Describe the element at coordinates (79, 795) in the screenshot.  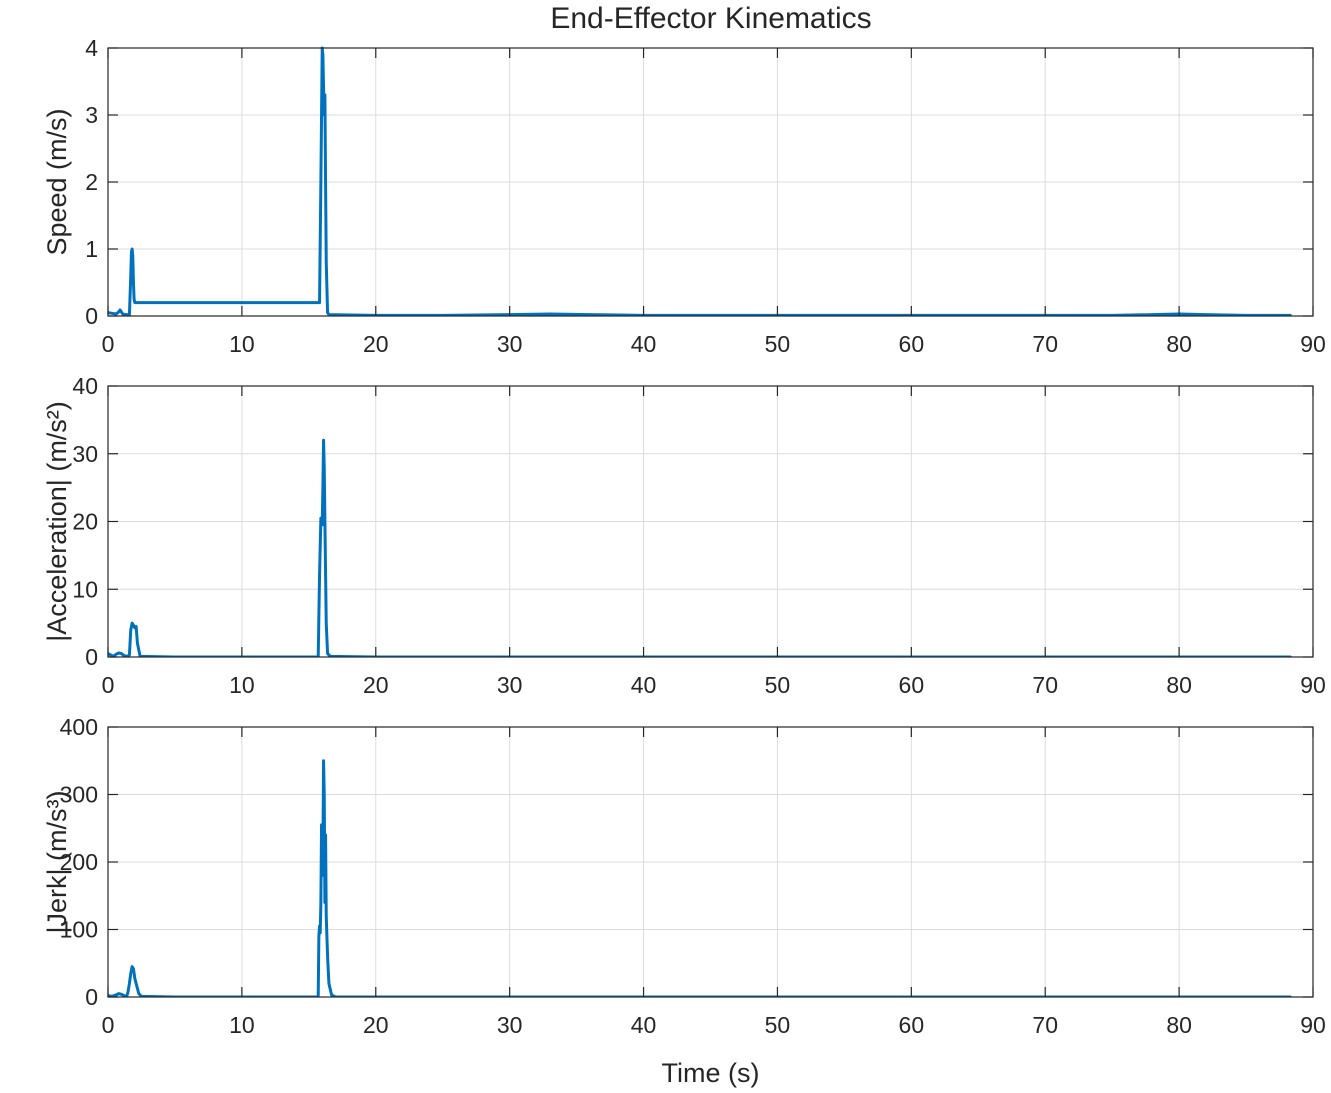
I see `y-tick-label: 300` at that location.